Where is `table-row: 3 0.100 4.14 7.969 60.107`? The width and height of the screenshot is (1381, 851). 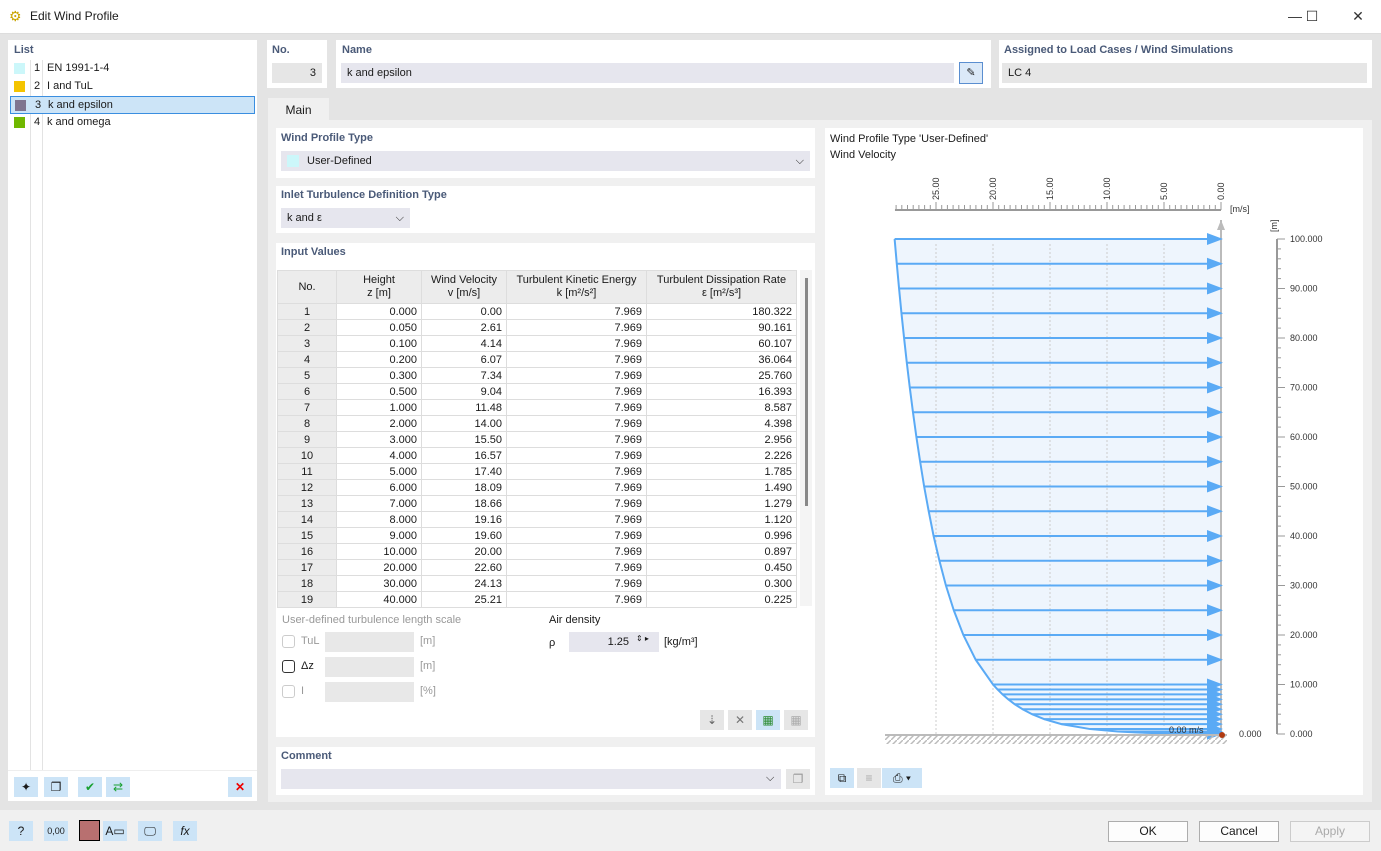 table-row: 3 0.100 4.14 7.969 60.107 is located at coordinates (537, 343).